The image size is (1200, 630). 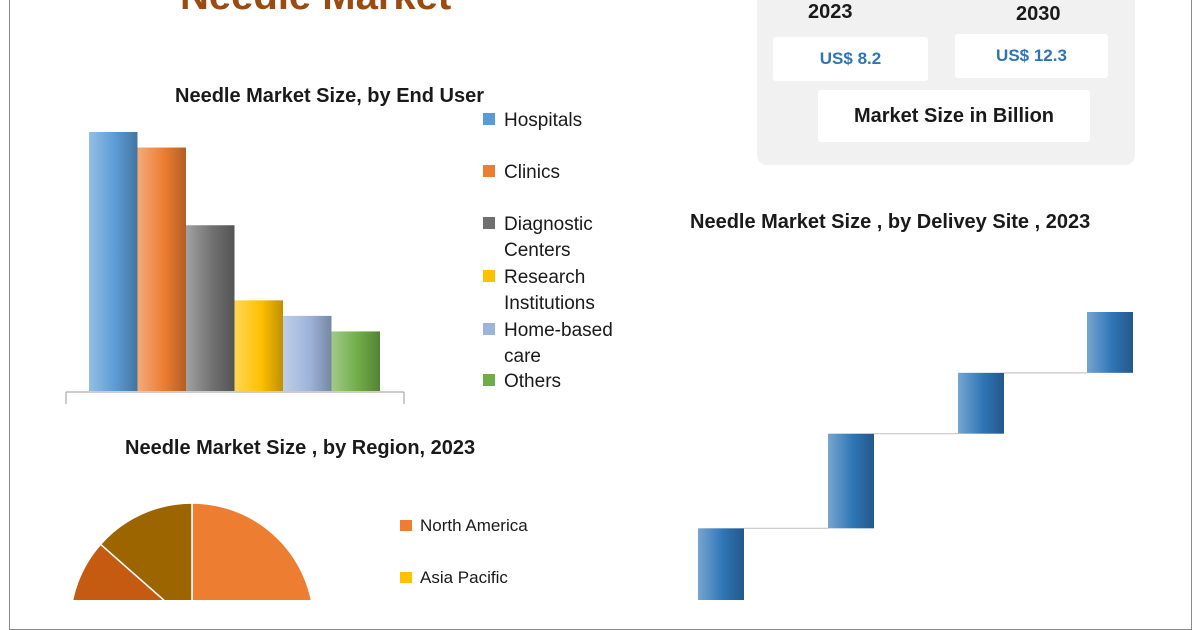 I want to click on legend-item-diagnostic-centers: Diagnostic Centers, so click(x=556, y=238).